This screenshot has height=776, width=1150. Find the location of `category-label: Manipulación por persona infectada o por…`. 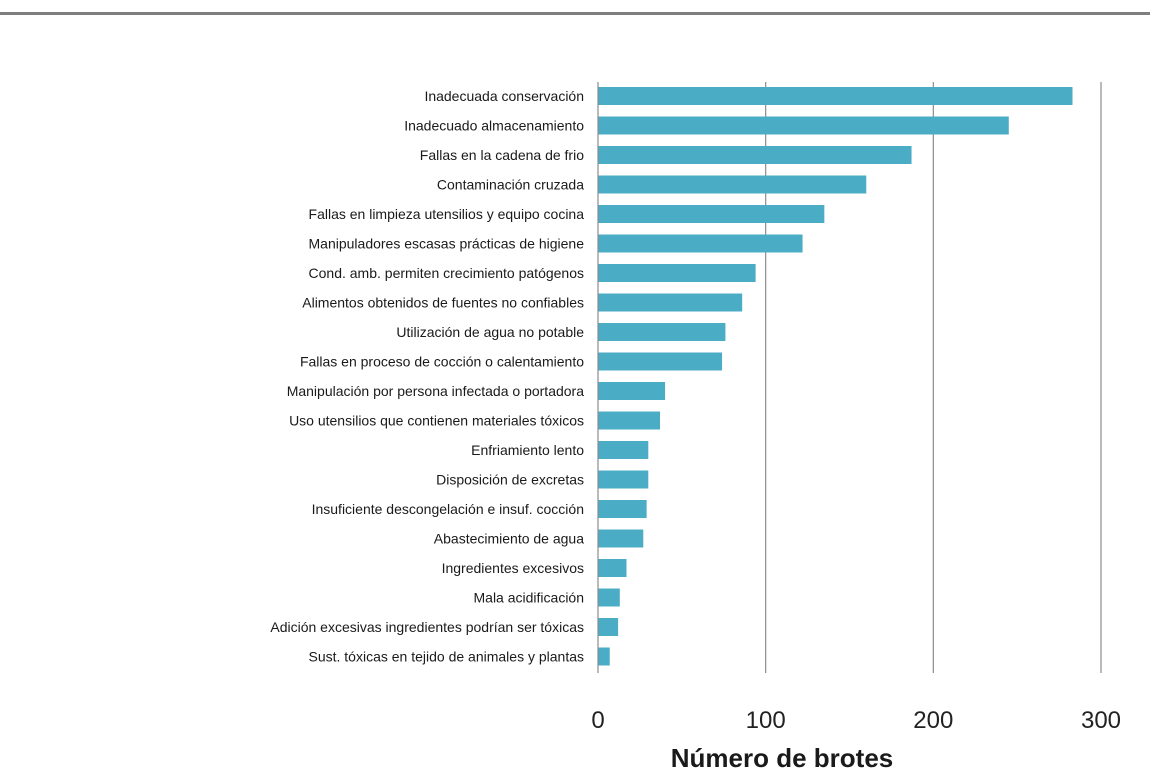

category-label: Manipulación por persona infectada o por… is located at coordinates (436, 391).